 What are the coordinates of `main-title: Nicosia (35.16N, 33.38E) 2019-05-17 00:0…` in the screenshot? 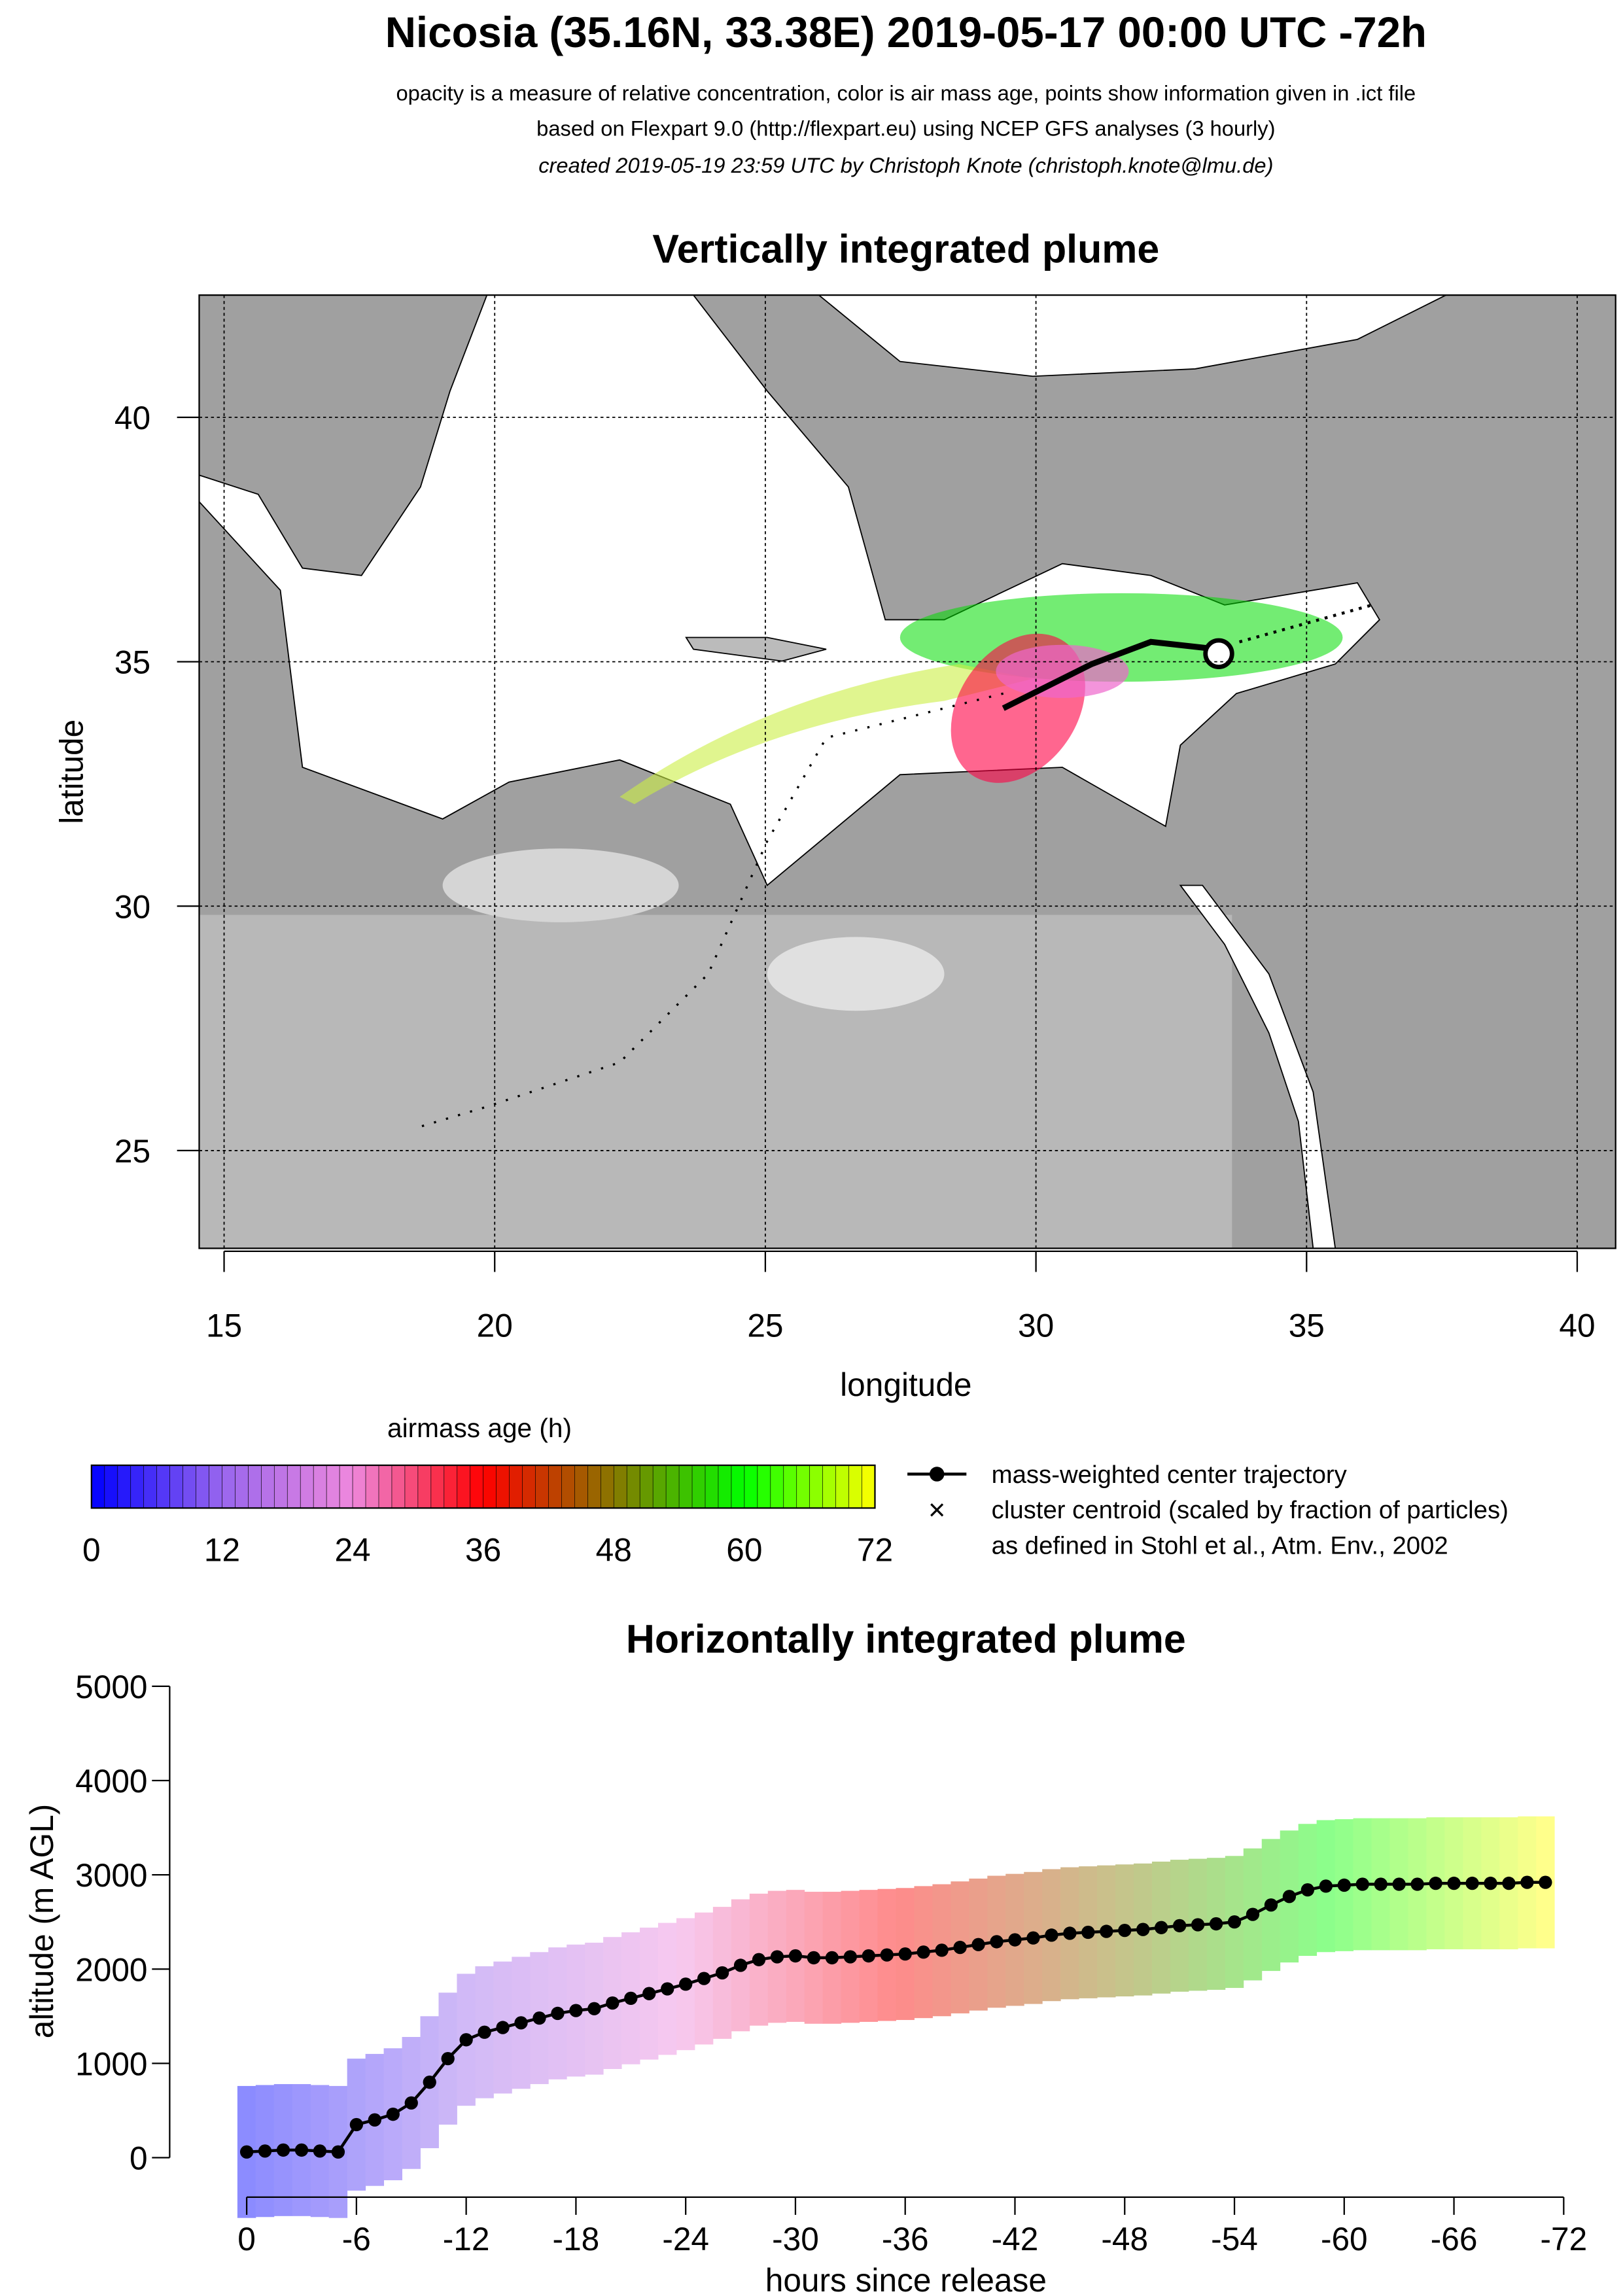 It's located at (906, 32).